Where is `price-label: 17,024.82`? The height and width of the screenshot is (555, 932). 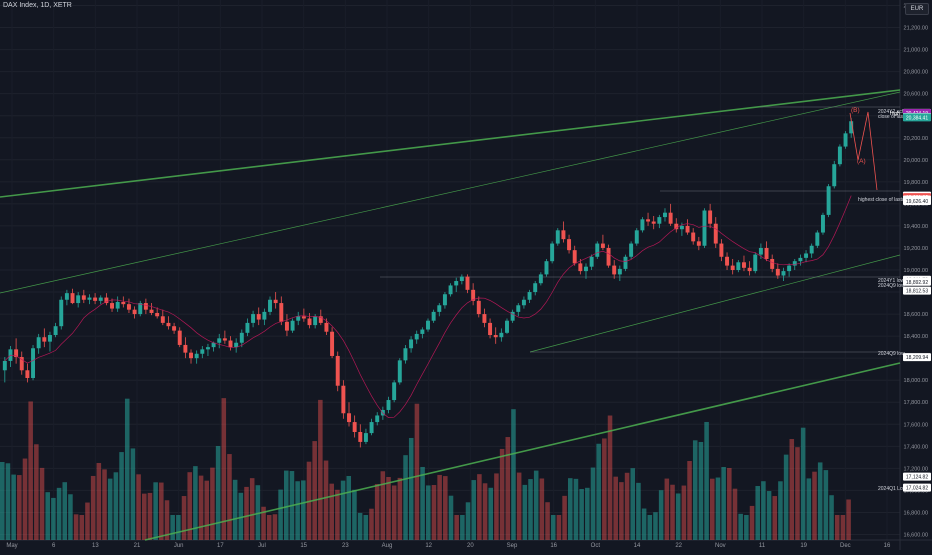
price-label: 17,024.82 is located at coordinates (917, 489).